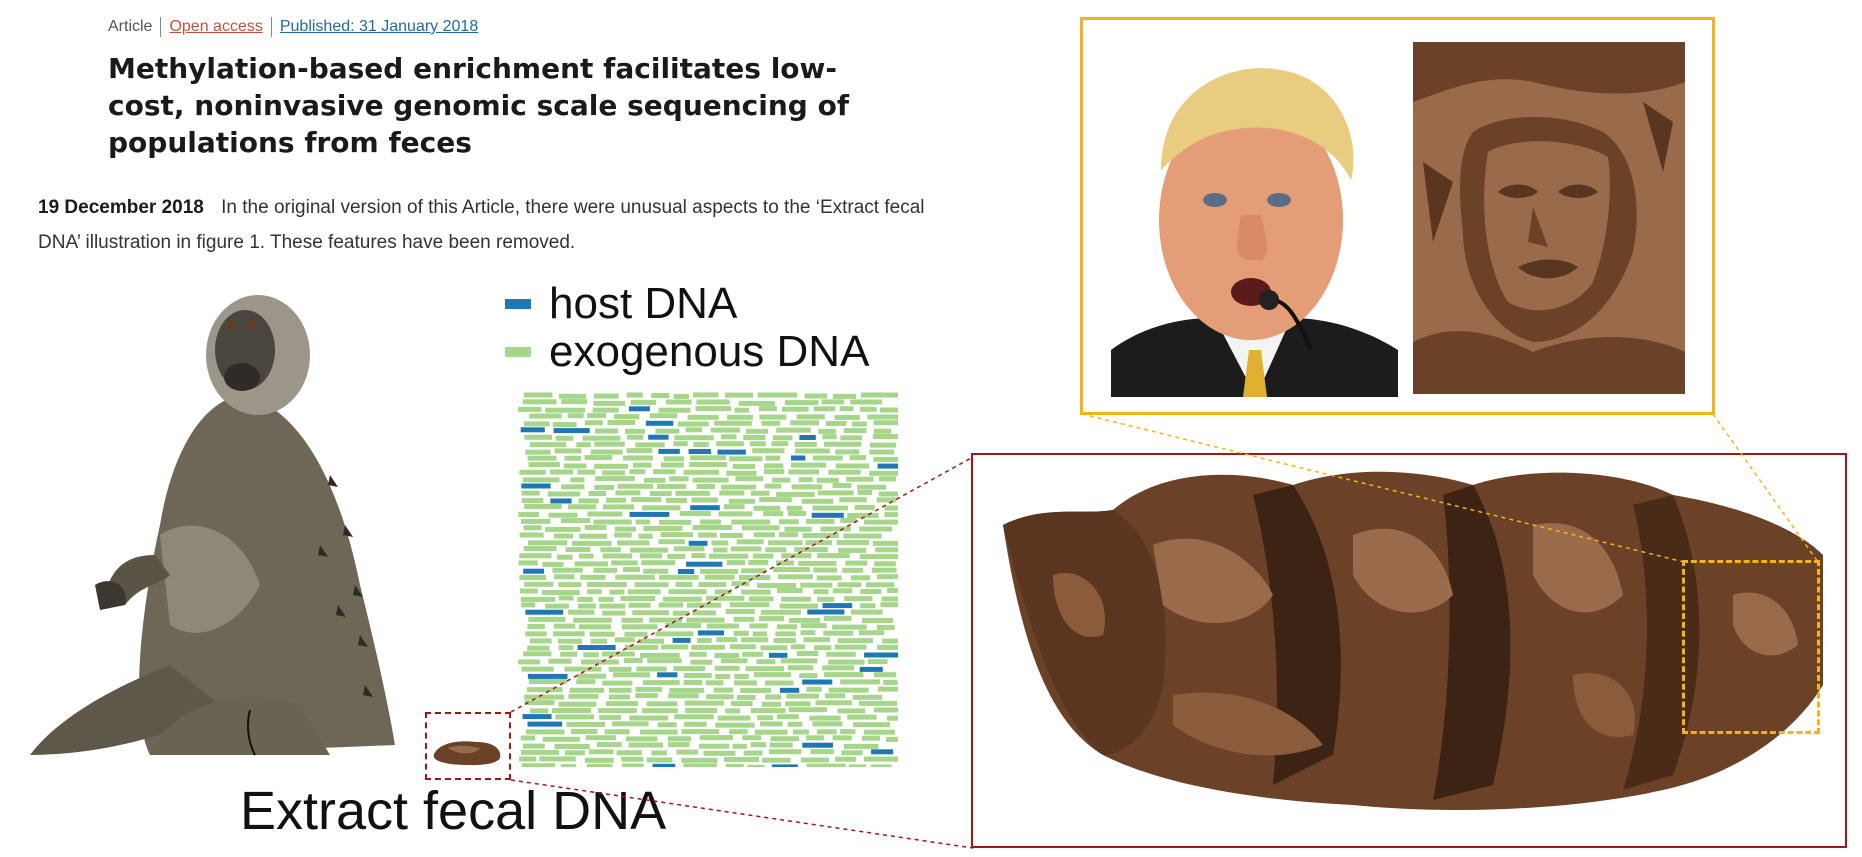  I want to click on open-access-link: Open access, so click(216, 26).